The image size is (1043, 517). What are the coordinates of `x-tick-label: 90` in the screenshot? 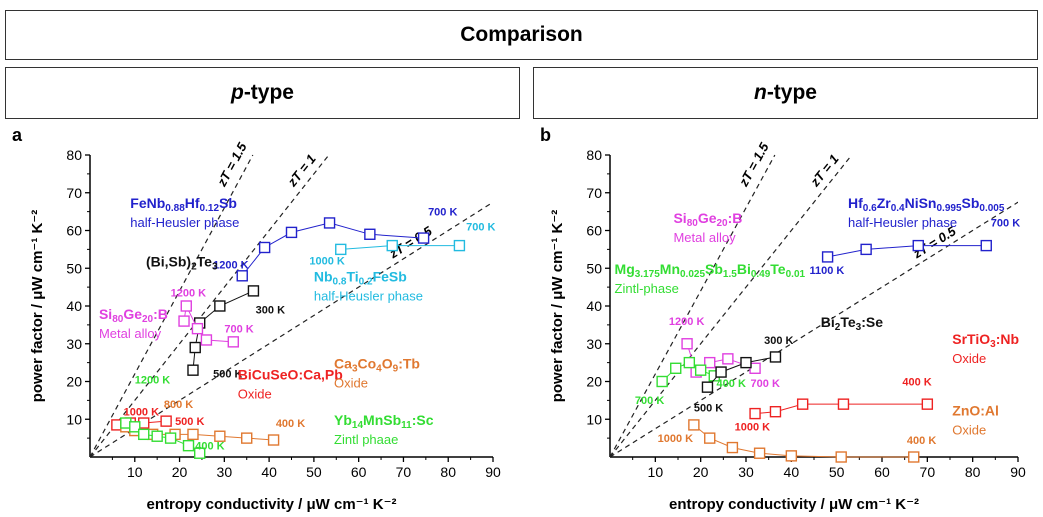 It's located at (1018, 472).